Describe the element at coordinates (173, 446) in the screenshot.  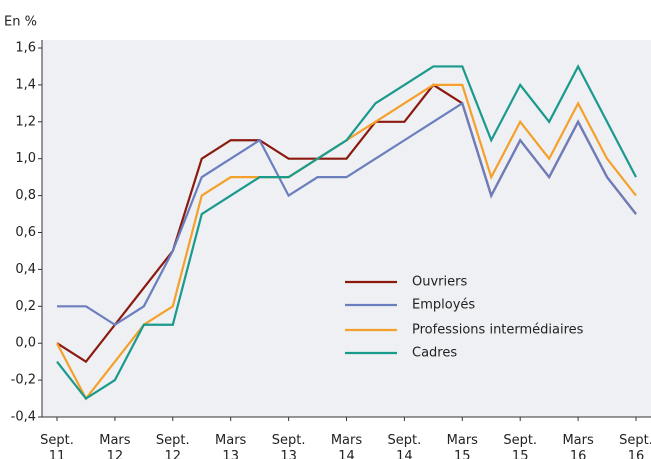
I see `x-tick-label: Sept. 12` at that location.